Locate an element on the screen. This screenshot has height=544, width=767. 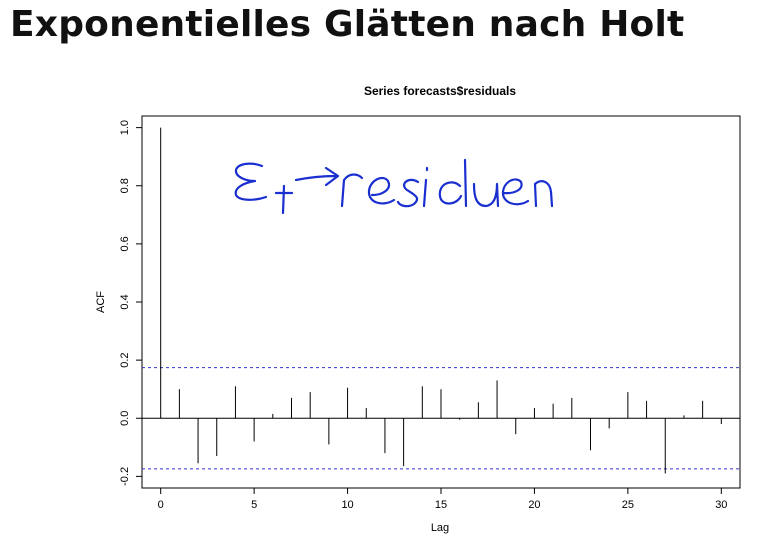
slide-title: Exponentielles Glätten nach Holt is located at coordinates (347, 24).